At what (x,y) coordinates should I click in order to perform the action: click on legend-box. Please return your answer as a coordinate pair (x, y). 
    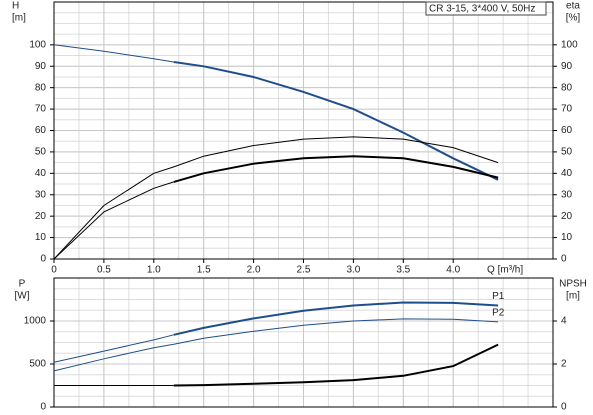
    Looking at the image, I should click on (486, 8).